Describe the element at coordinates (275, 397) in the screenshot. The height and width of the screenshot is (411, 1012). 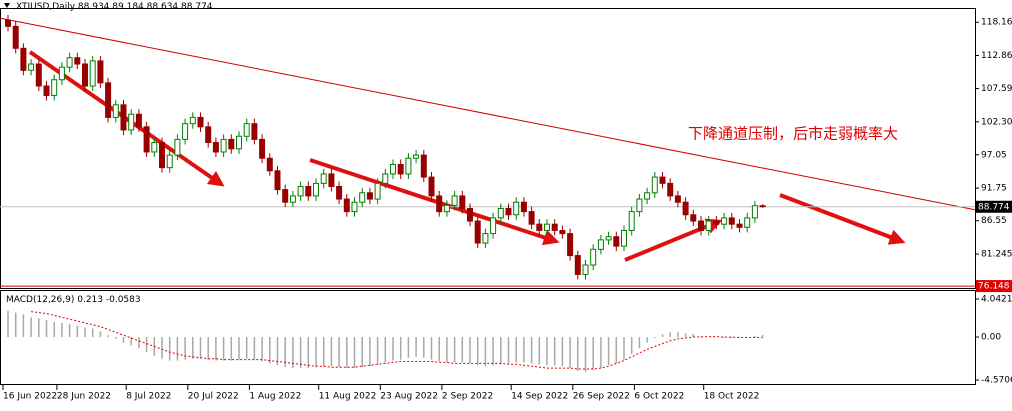
I see `x-tick-label: 1 Aug 2022` at that location.